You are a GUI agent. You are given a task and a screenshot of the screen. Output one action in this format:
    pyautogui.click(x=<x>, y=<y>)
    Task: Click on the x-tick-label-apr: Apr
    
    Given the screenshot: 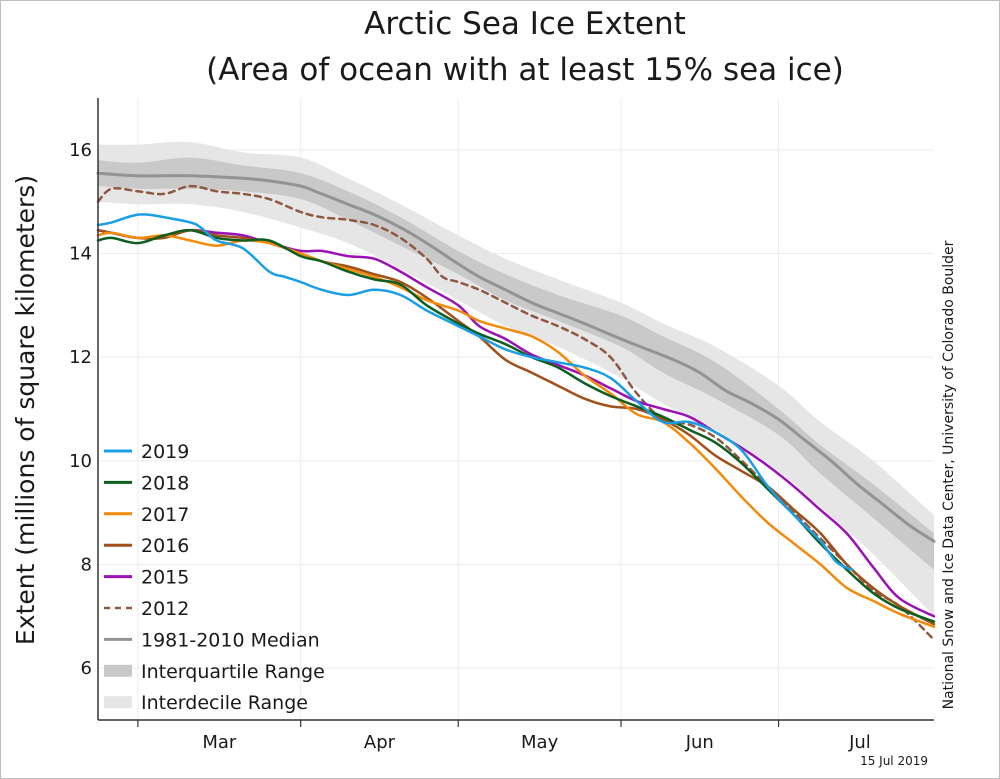 What is the action you would take?
    pyautogui.click(x=380, y=742)
    